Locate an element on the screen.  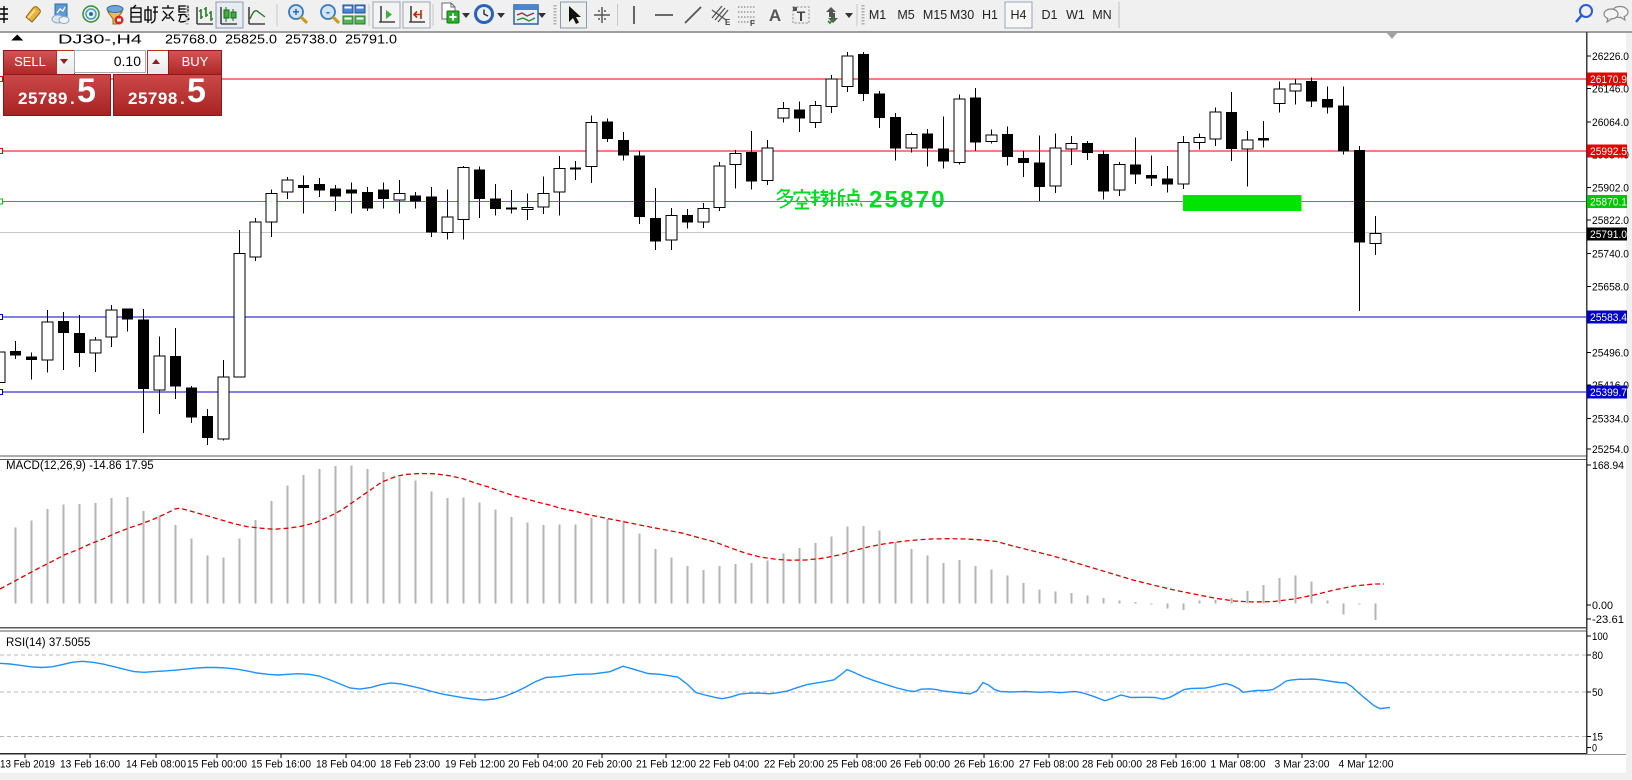
svg-text: 18 Feb 04:00 is located at coordinates (346, 765).